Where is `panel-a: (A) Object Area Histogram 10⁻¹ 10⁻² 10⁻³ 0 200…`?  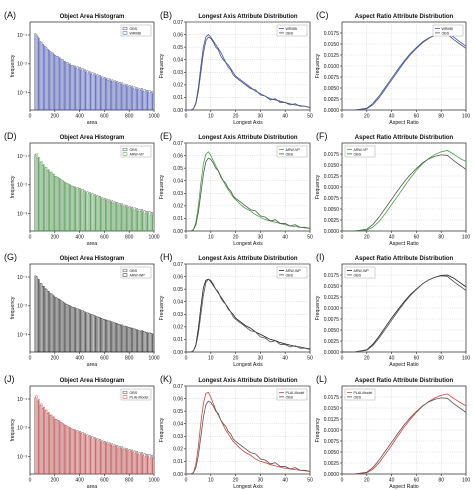 panel-a: (A) Object Area Histogram 10⁻¹ 10⁻² 10⁻³ 0 200… is located at coordinates (82, 68).